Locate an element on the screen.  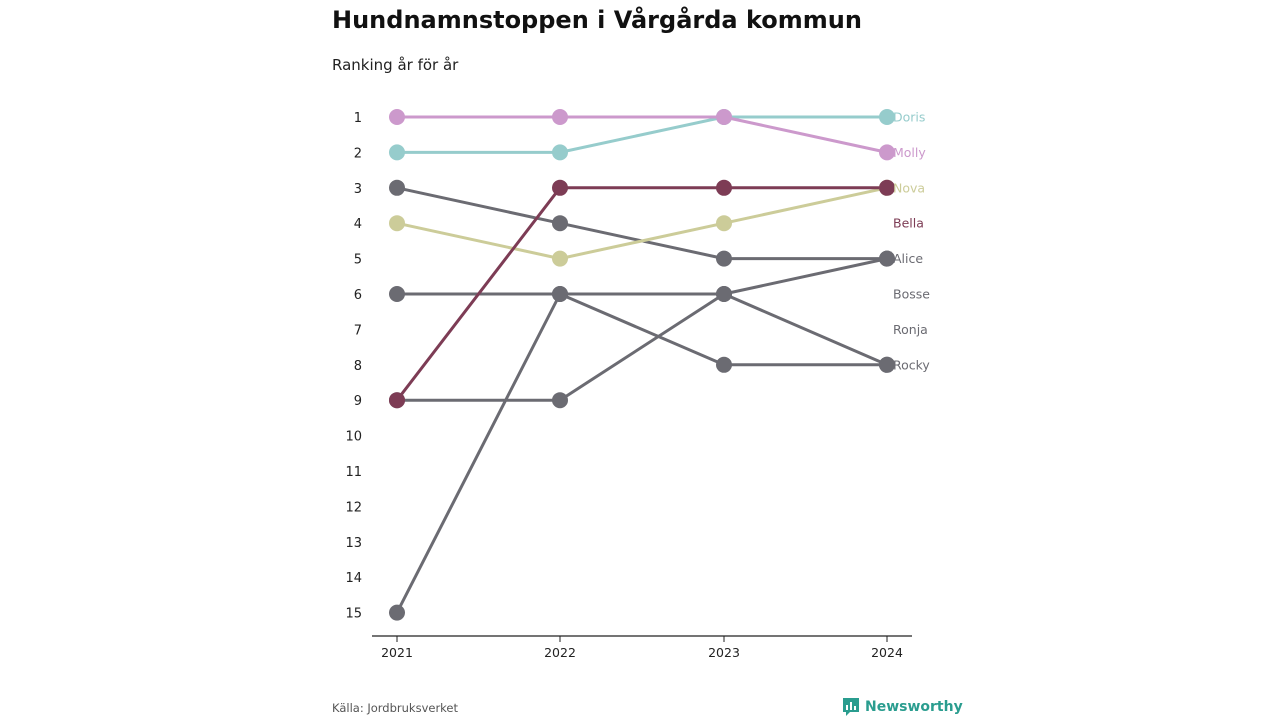
y-tick-label: 1 is located at coordinates (358, 118).